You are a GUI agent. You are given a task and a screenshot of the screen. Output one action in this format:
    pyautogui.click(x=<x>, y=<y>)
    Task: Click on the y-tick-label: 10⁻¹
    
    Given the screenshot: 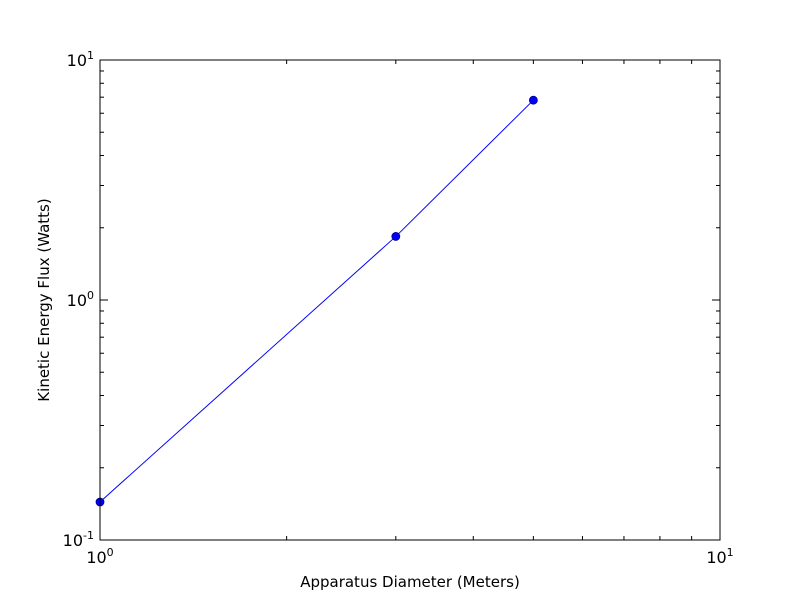 What is the action you would take?
    pyautogui.click(x=78, y=539)
    